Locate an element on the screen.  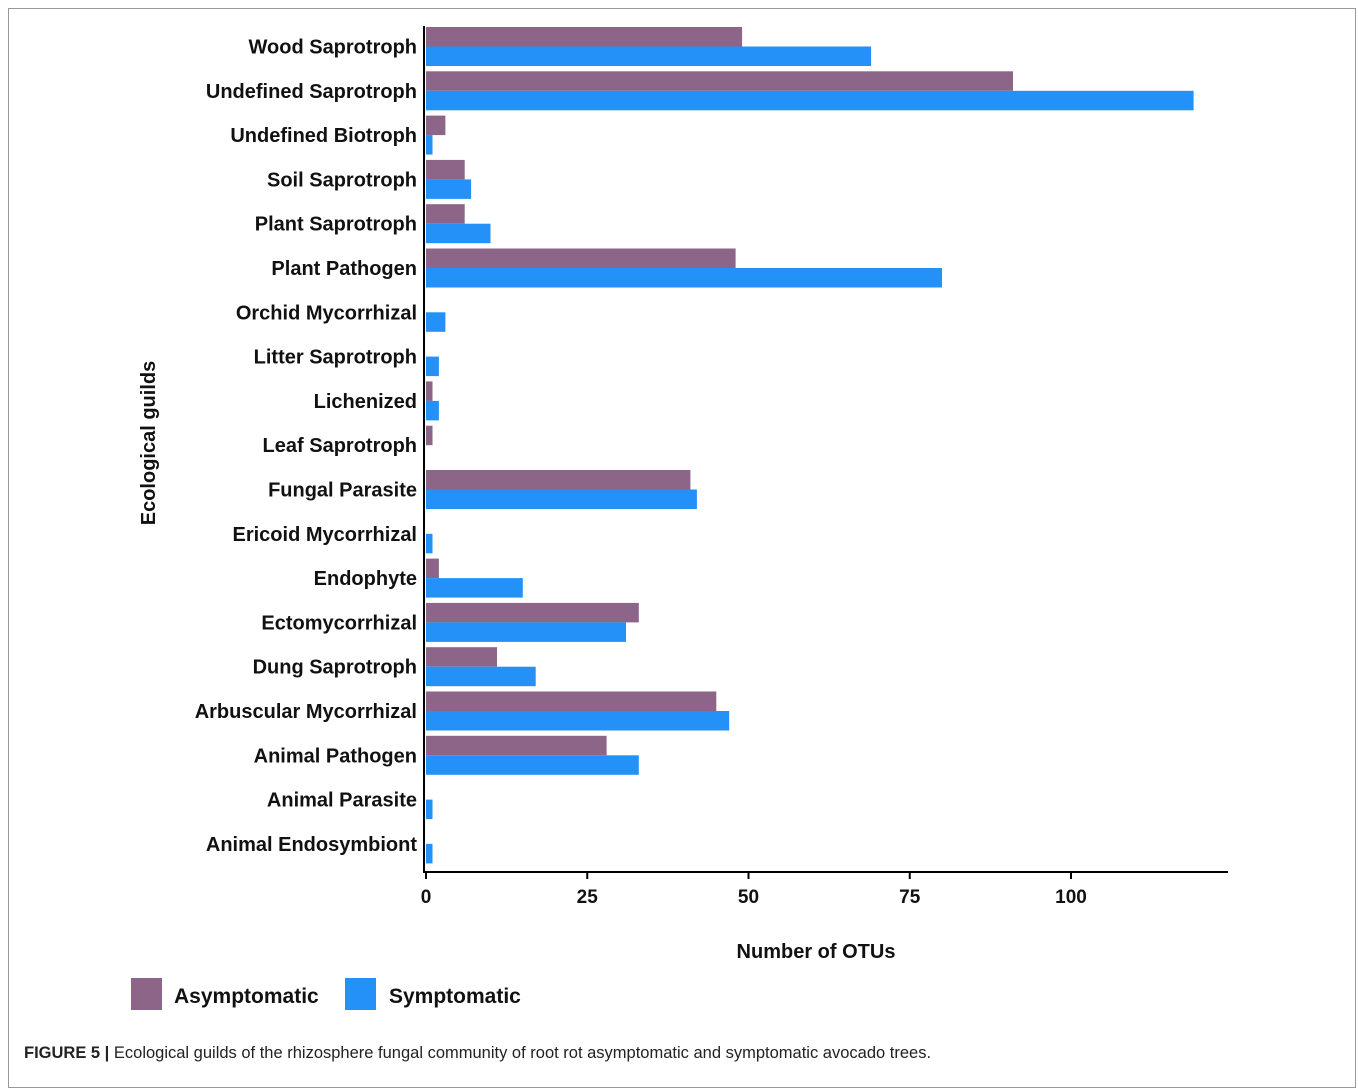
bar-asymptomatic-fungal-parasite is located at coordinates (558, 480).